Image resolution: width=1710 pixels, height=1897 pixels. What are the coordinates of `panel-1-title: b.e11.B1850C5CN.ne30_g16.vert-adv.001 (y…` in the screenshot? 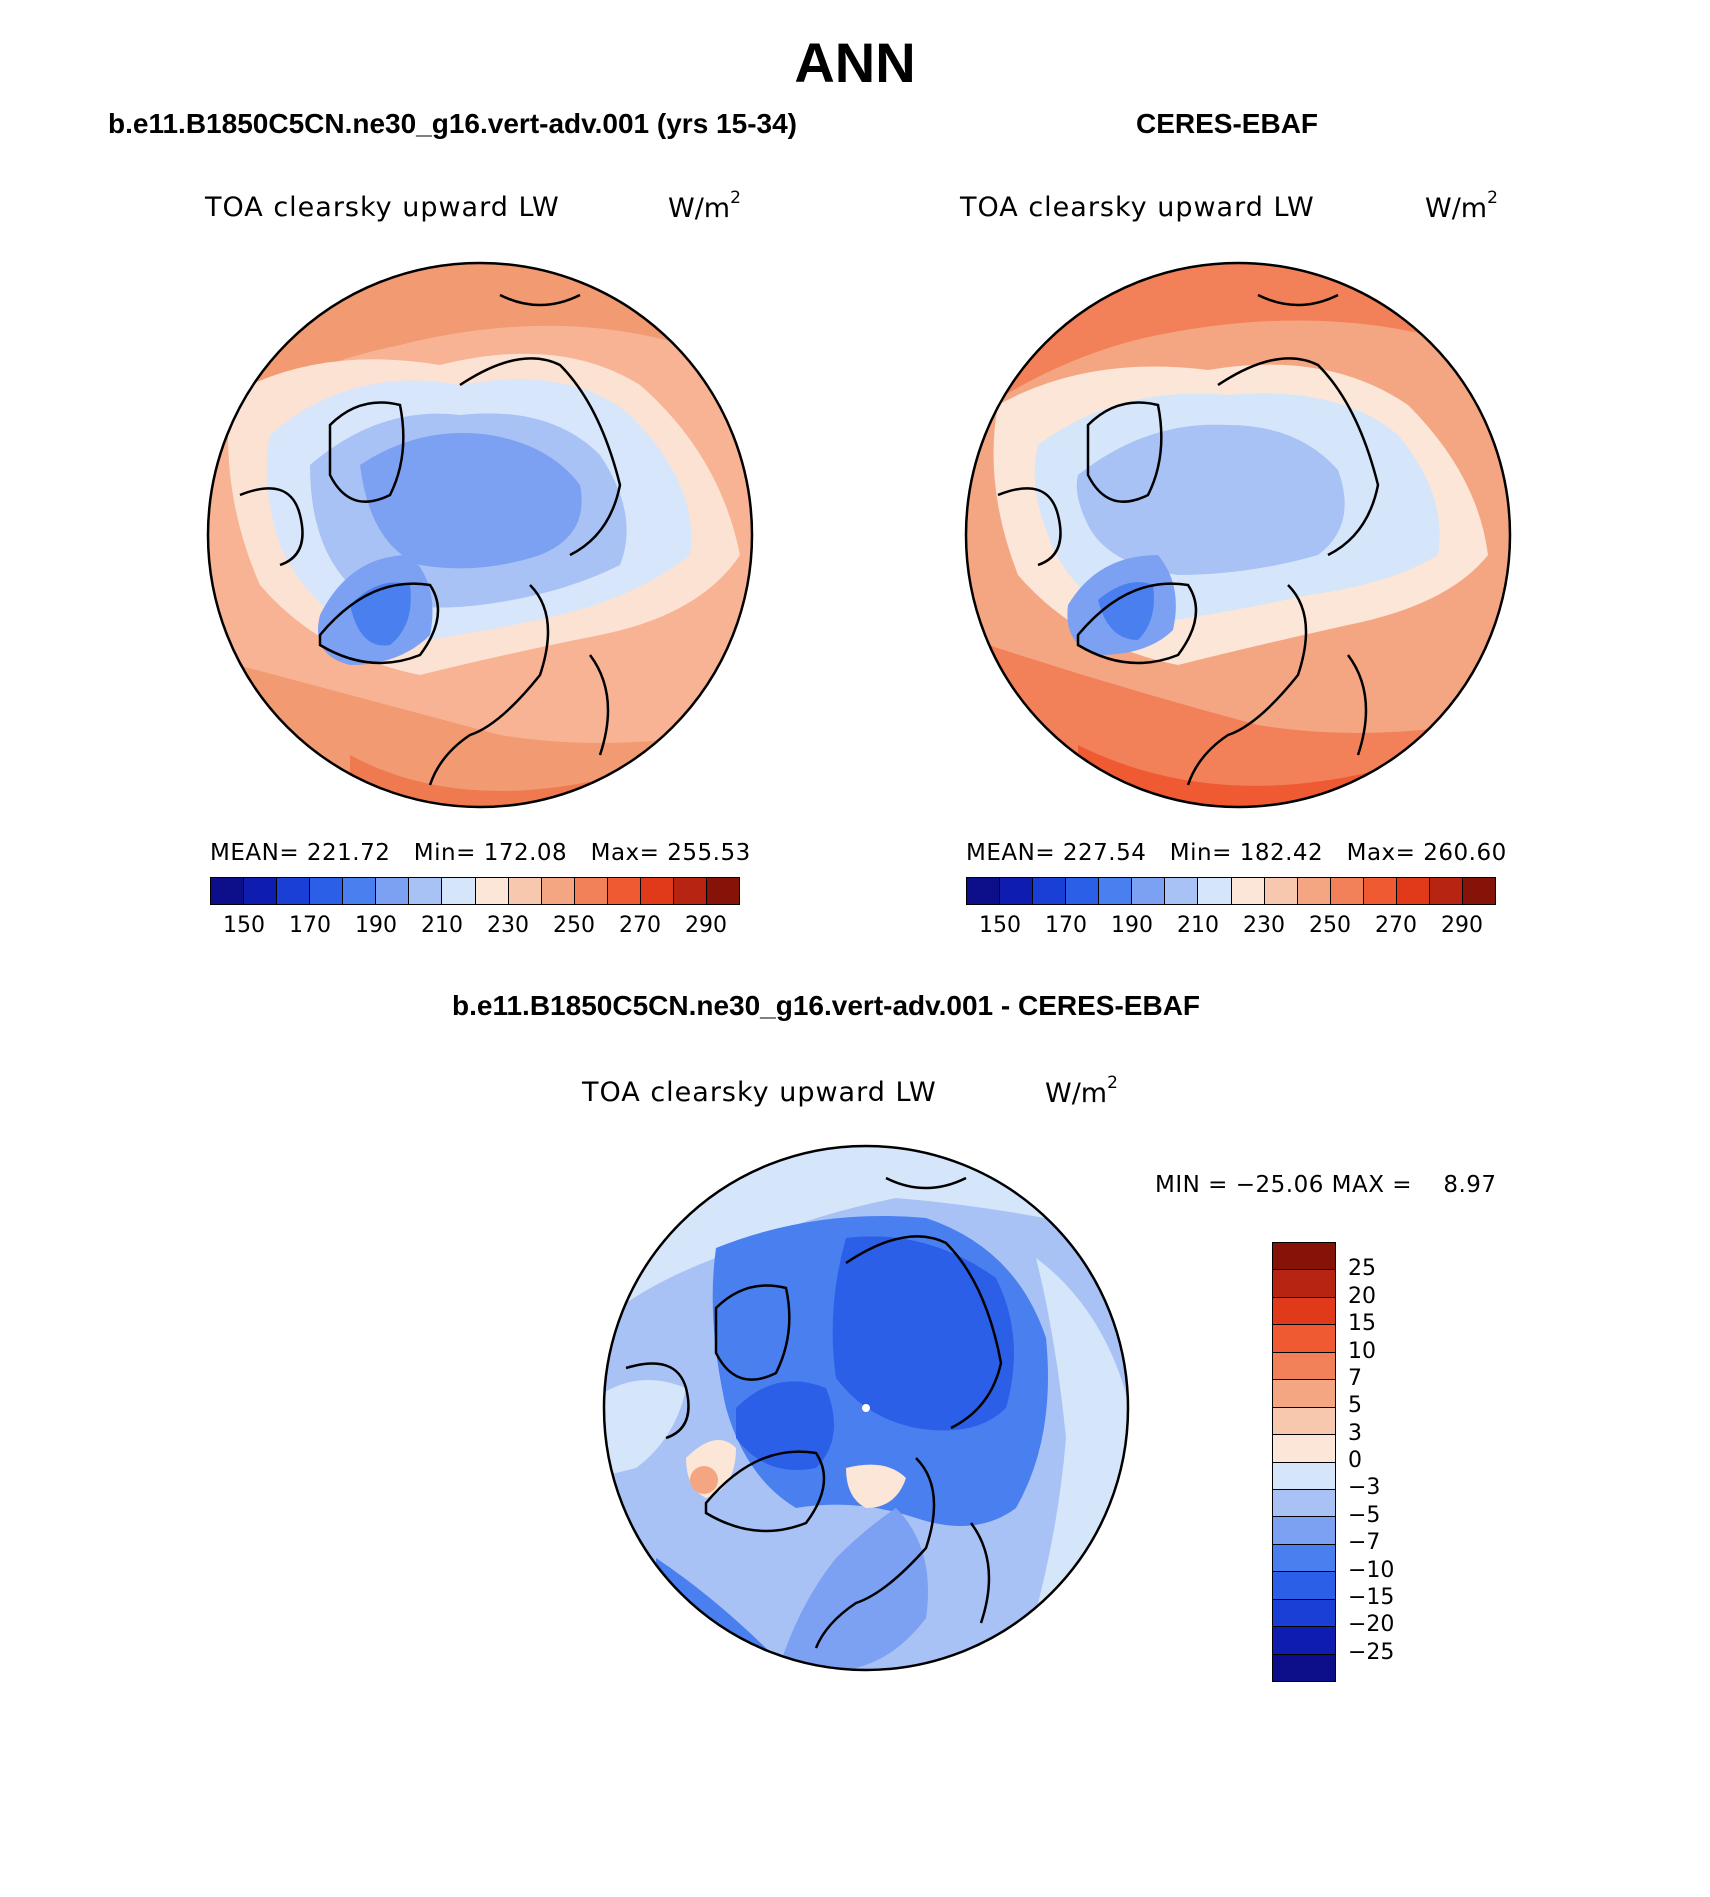 It's located at (452, 123).